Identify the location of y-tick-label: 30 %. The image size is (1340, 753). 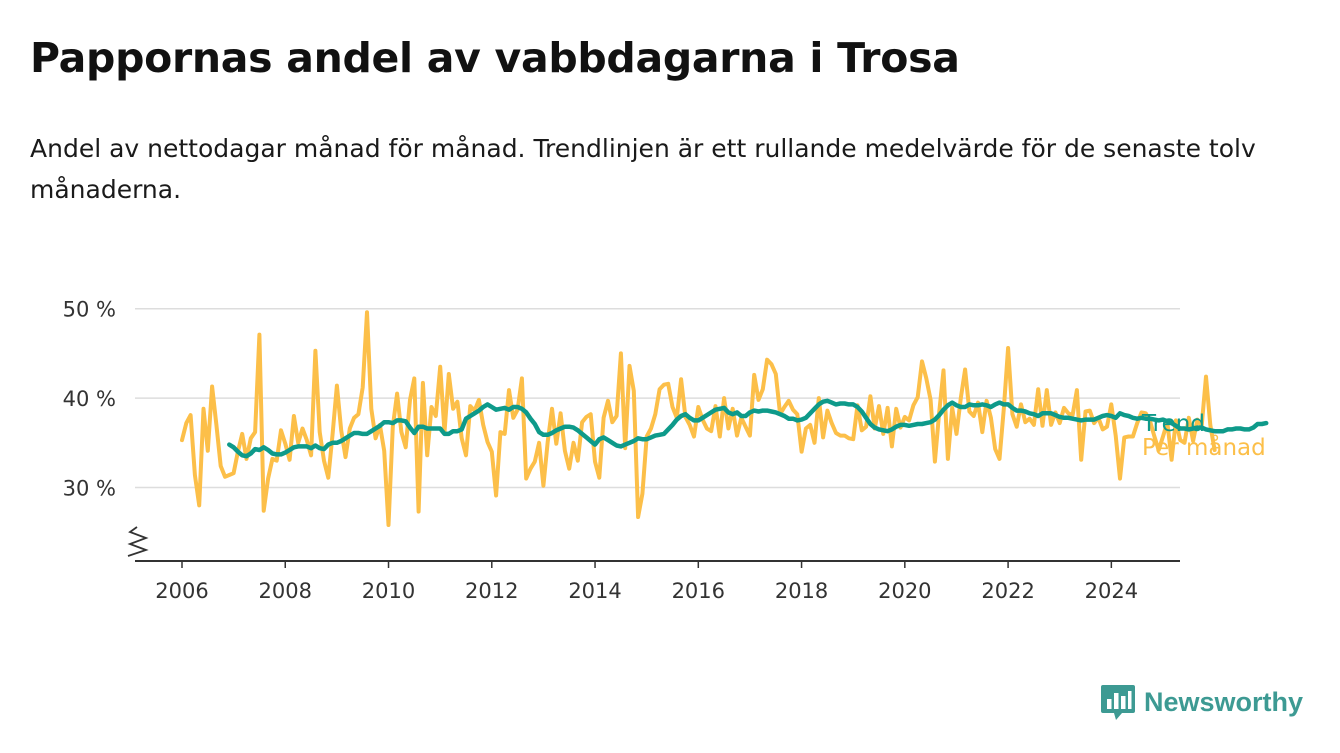
(89, 489).